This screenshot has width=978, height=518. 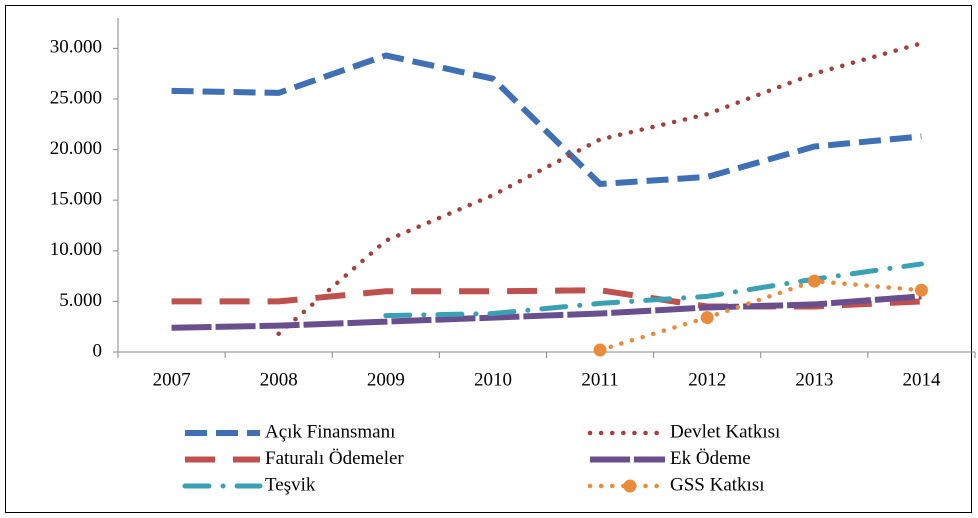 What do you see at coordinates (279, 379) in the screenshot?
I see `x-tick-label: 2008` at bounding box center [279, 379].